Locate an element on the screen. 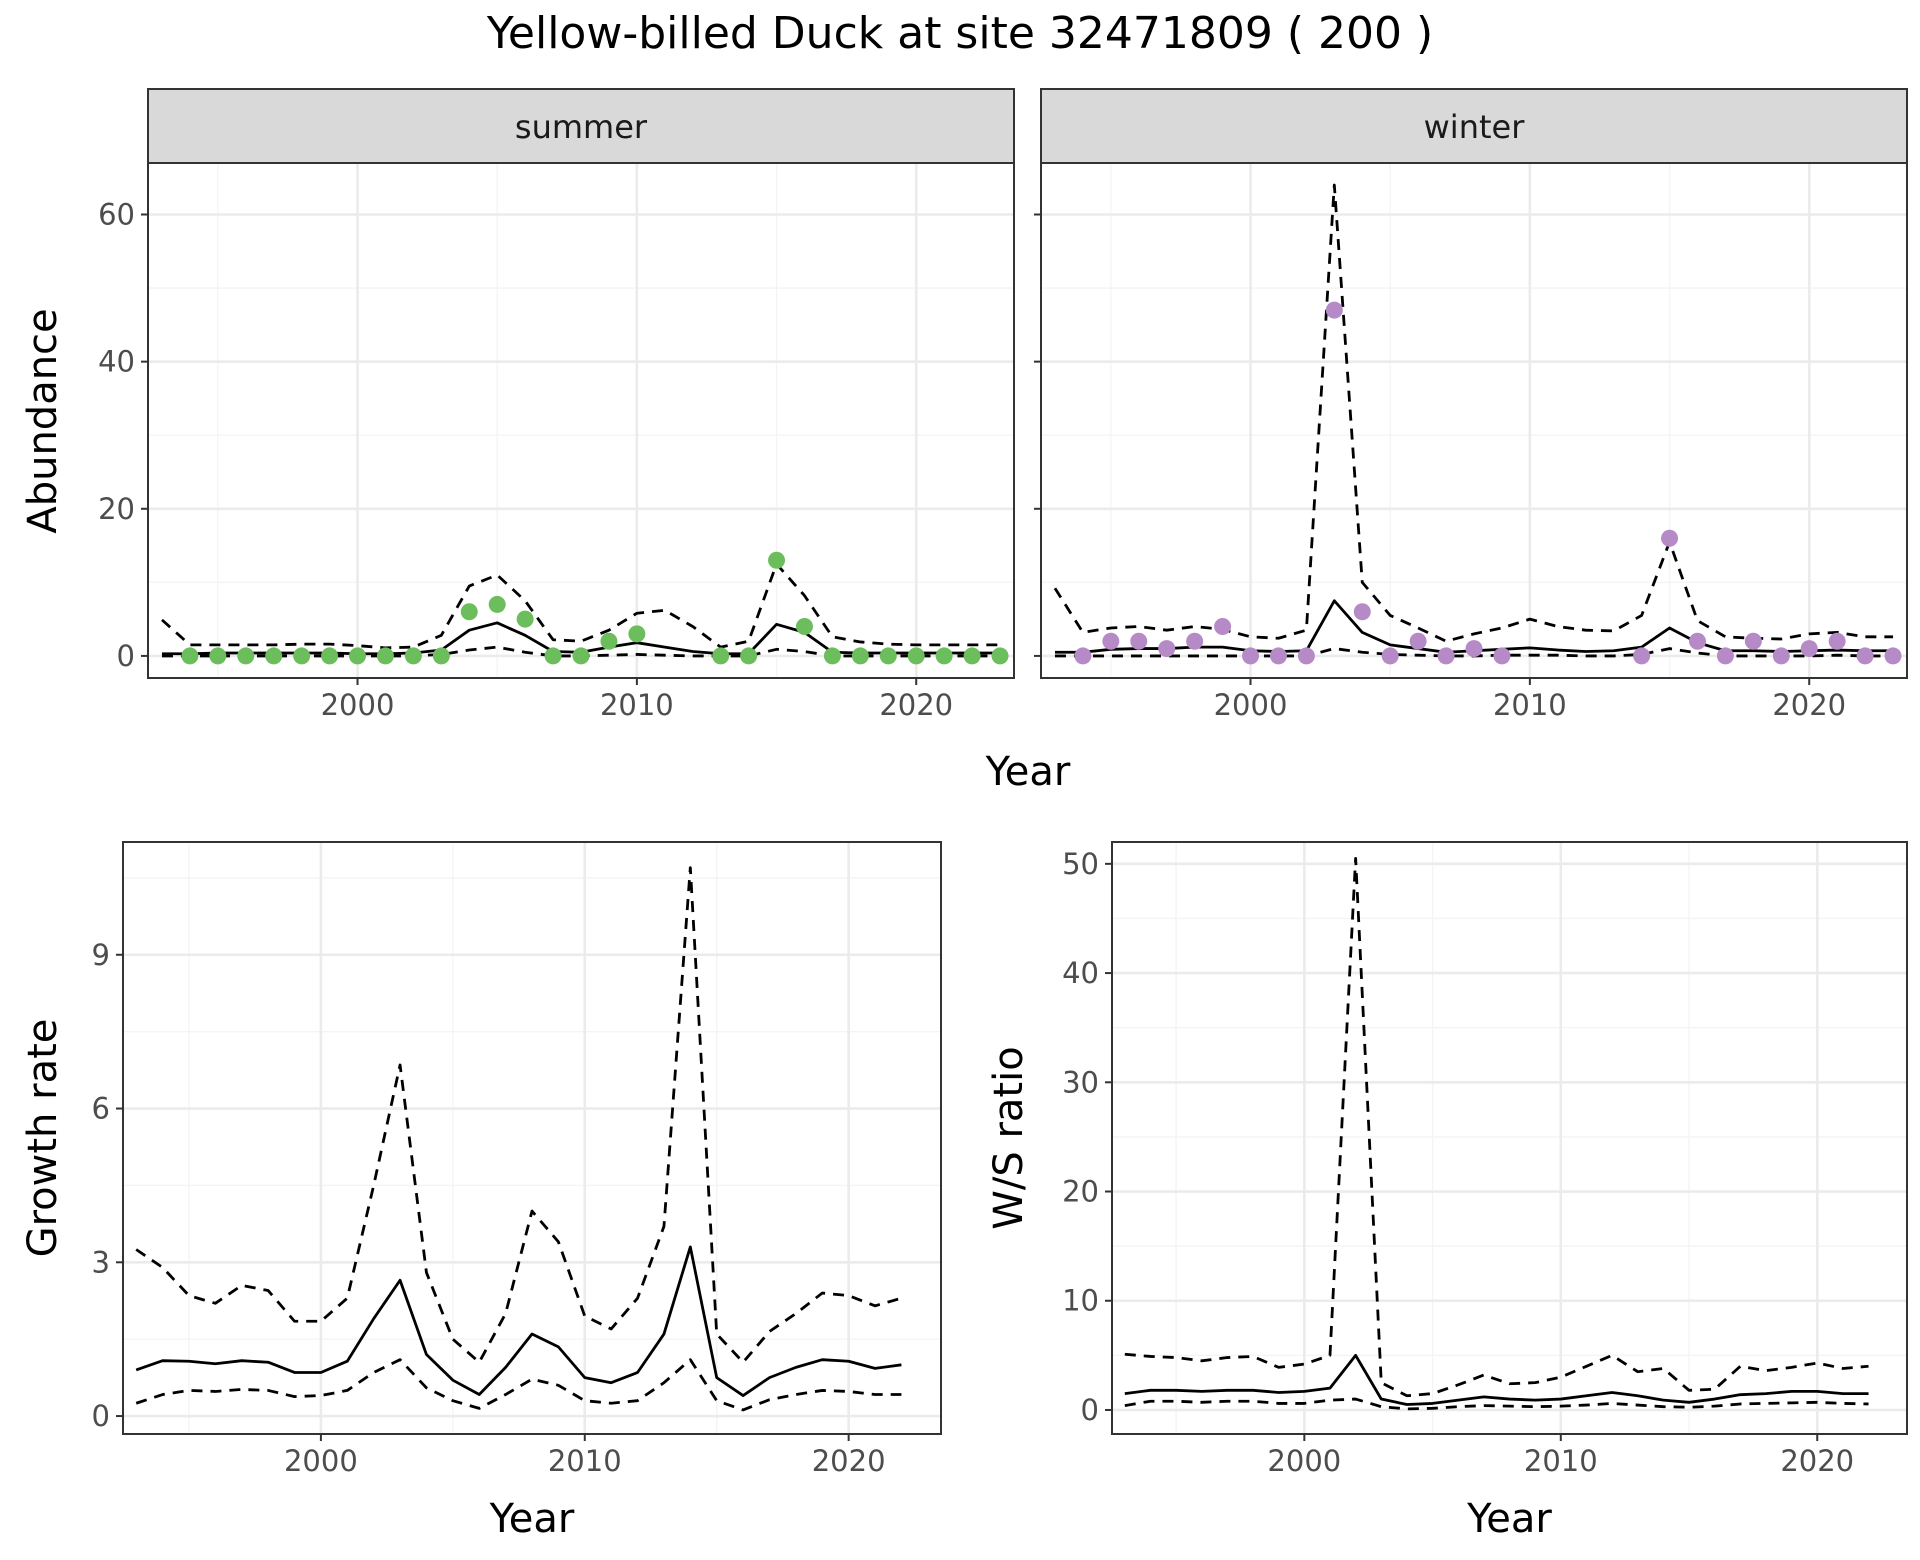 The image size is (1920, 1560). lower-bound-line is located at coordinates (1496, 1404).